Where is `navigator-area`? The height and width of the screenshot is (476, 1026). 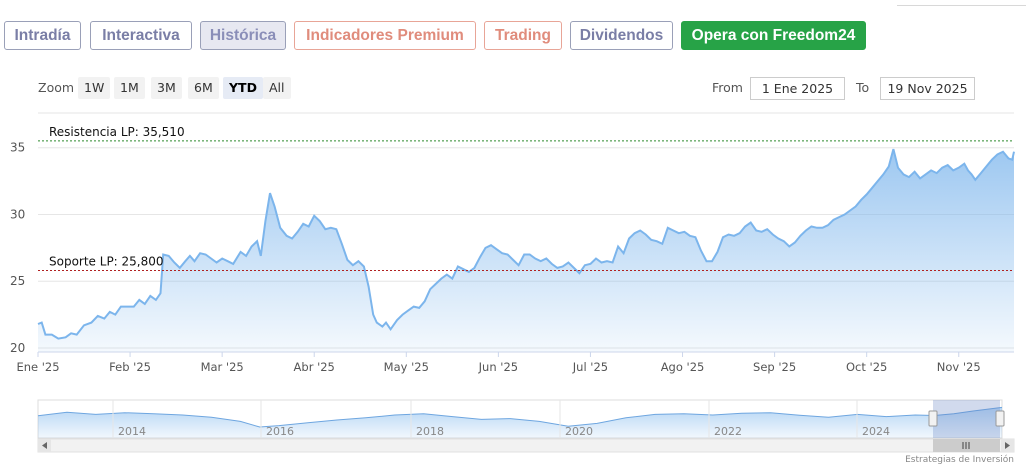
navigator-area is located at coordinates (520, 422).